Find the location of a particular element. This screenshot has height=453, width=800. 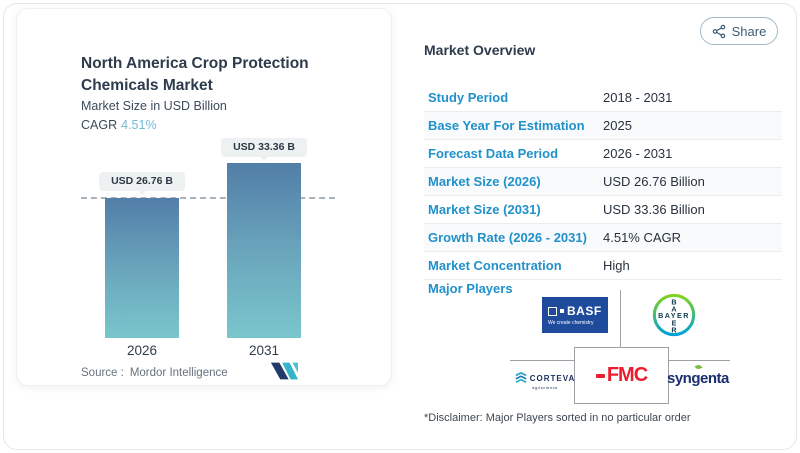

row-value: USD 33.36 Billion is located at coordinates (654, 209).